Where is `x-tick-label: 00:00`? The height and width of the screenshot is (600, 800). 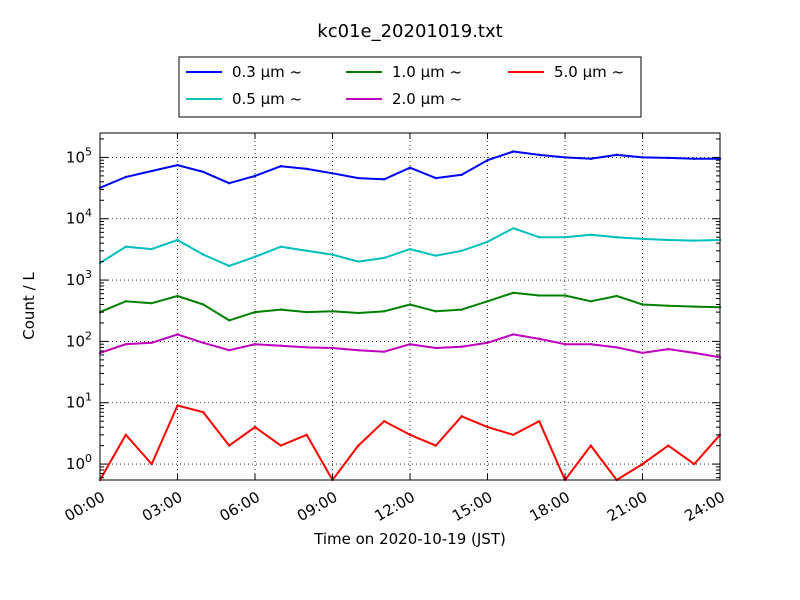 x-tick-label: 00:00 is located at coordinates (85, 506).